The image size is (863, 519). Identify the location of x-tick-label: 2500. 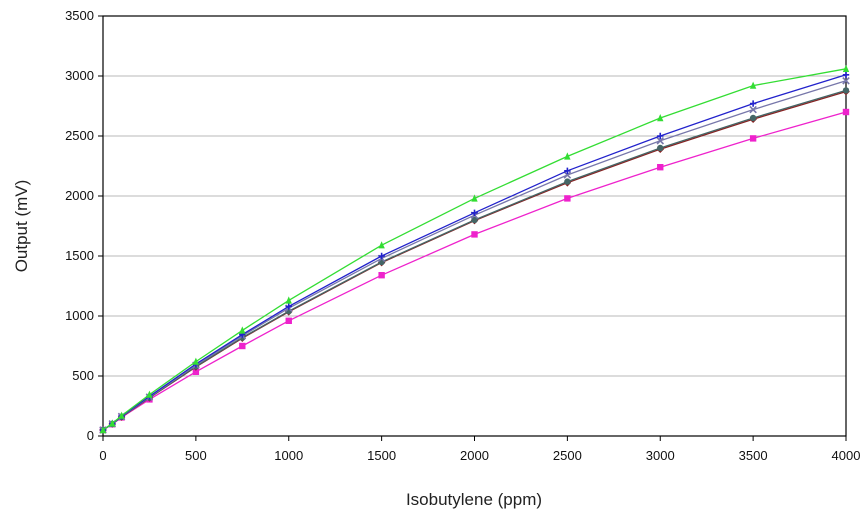
(567, 455).